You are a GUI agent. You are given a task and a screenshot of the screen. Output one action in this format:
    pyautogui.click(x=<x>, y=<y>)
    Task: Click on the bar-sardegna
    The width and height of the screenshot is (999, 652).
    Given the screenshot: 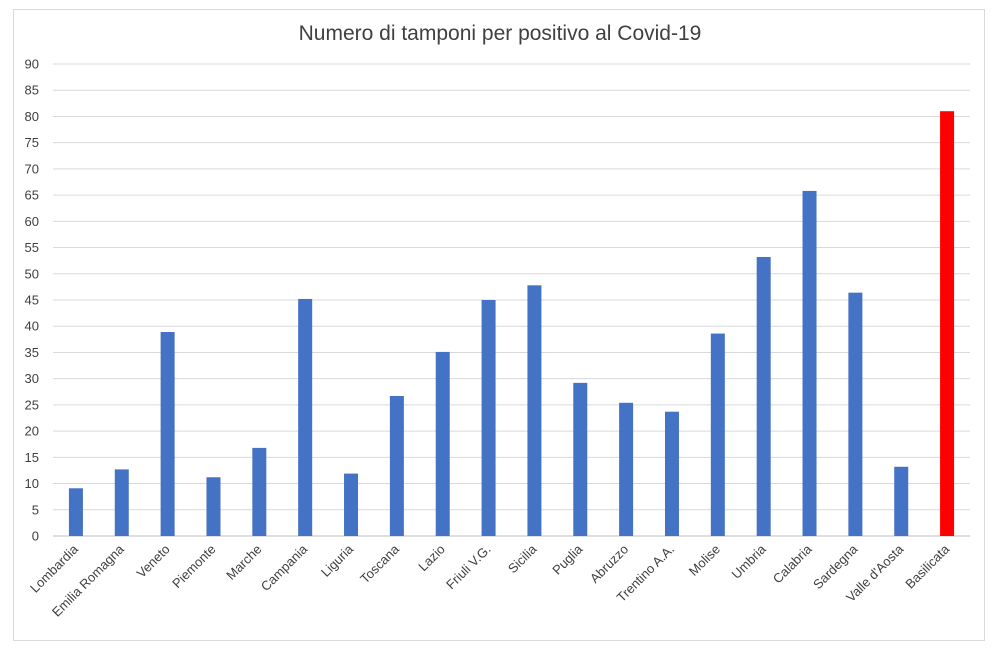 What is the action you would take?
    pyautogui.click(x=855, y=414)
    